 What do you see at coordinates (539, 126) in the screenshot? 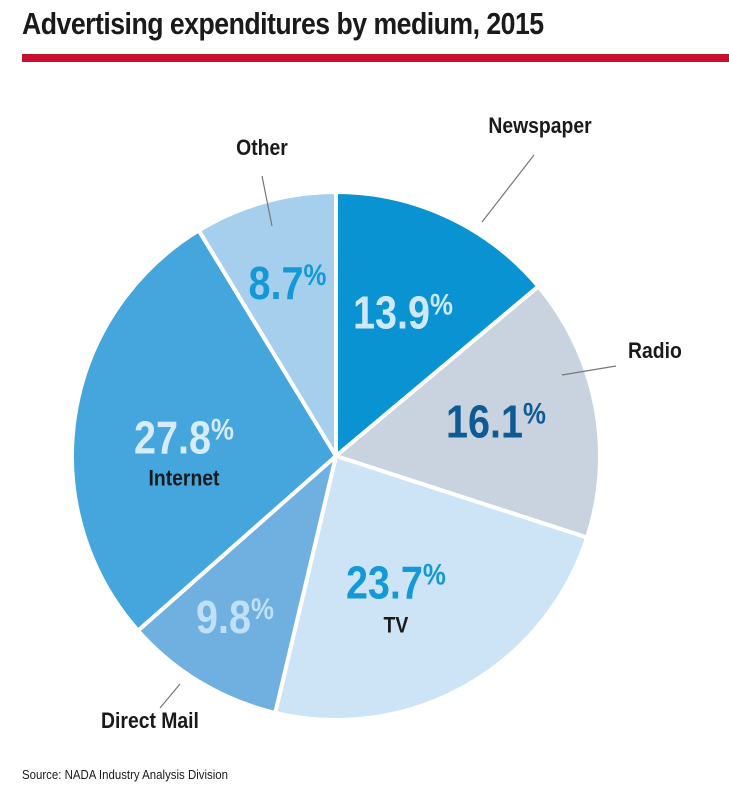
I see `category-label-newspaper: Newspaper` at bounding box center [539, 126].